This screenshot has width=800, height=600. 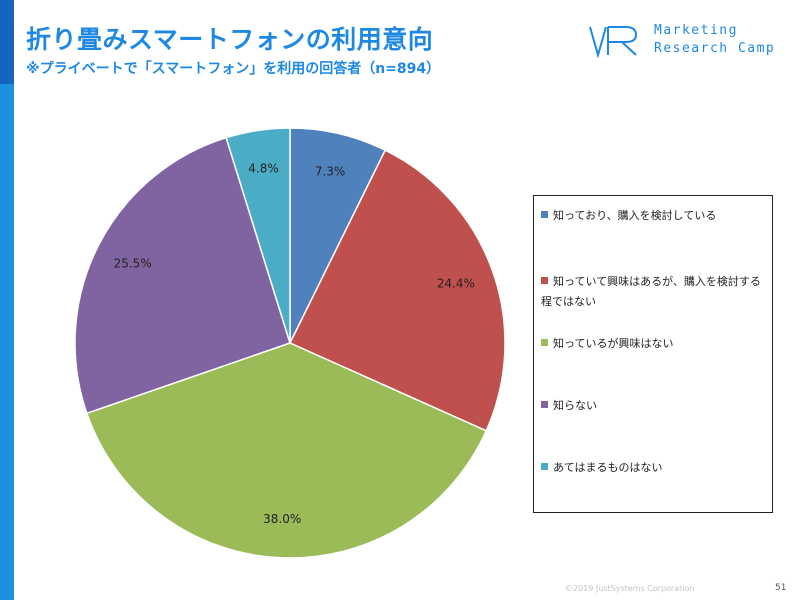 I want to click on legend-label-1: 知っており、購入を検討している, so click(x=635, y=215).